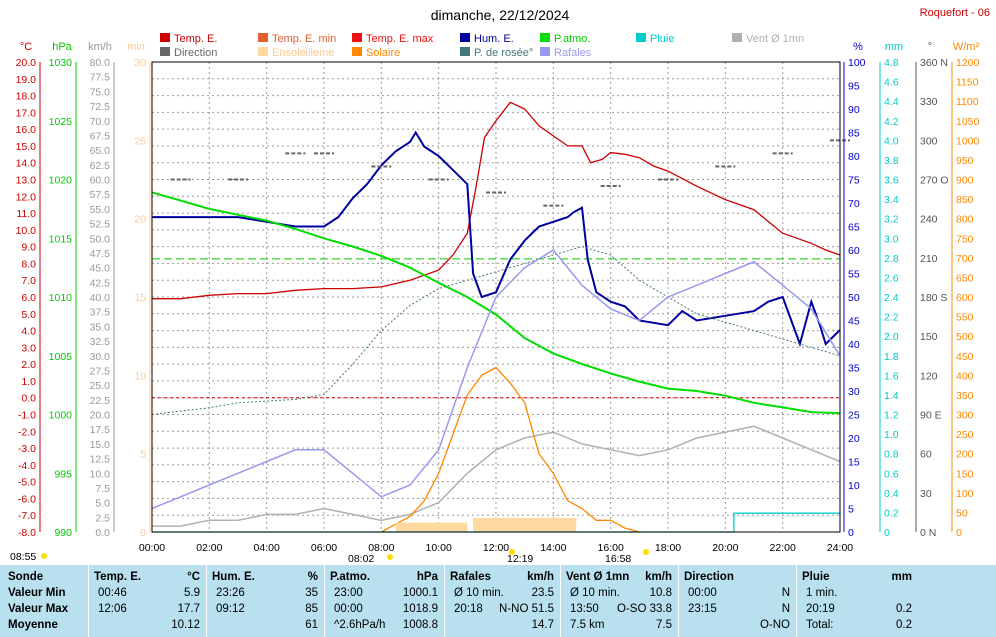  Describe the element at coordinates (929, 259) in the screenshot. I see `dir-axis-tick: 210` at that location.